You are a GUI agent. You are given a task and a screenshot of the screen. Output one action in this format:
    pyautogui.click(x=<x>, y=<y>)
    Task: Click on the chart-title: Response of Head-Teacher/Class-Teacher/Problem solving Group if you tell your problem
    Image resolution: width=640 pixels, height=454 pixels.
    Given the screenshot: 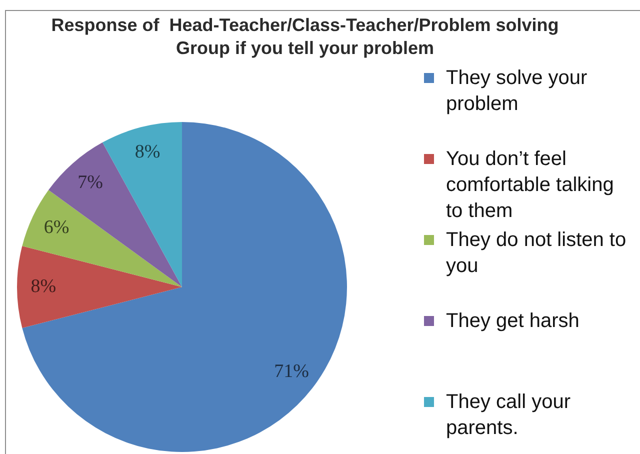 What is the action you would take?
    pyautogui.click(x=305, y=37)
    